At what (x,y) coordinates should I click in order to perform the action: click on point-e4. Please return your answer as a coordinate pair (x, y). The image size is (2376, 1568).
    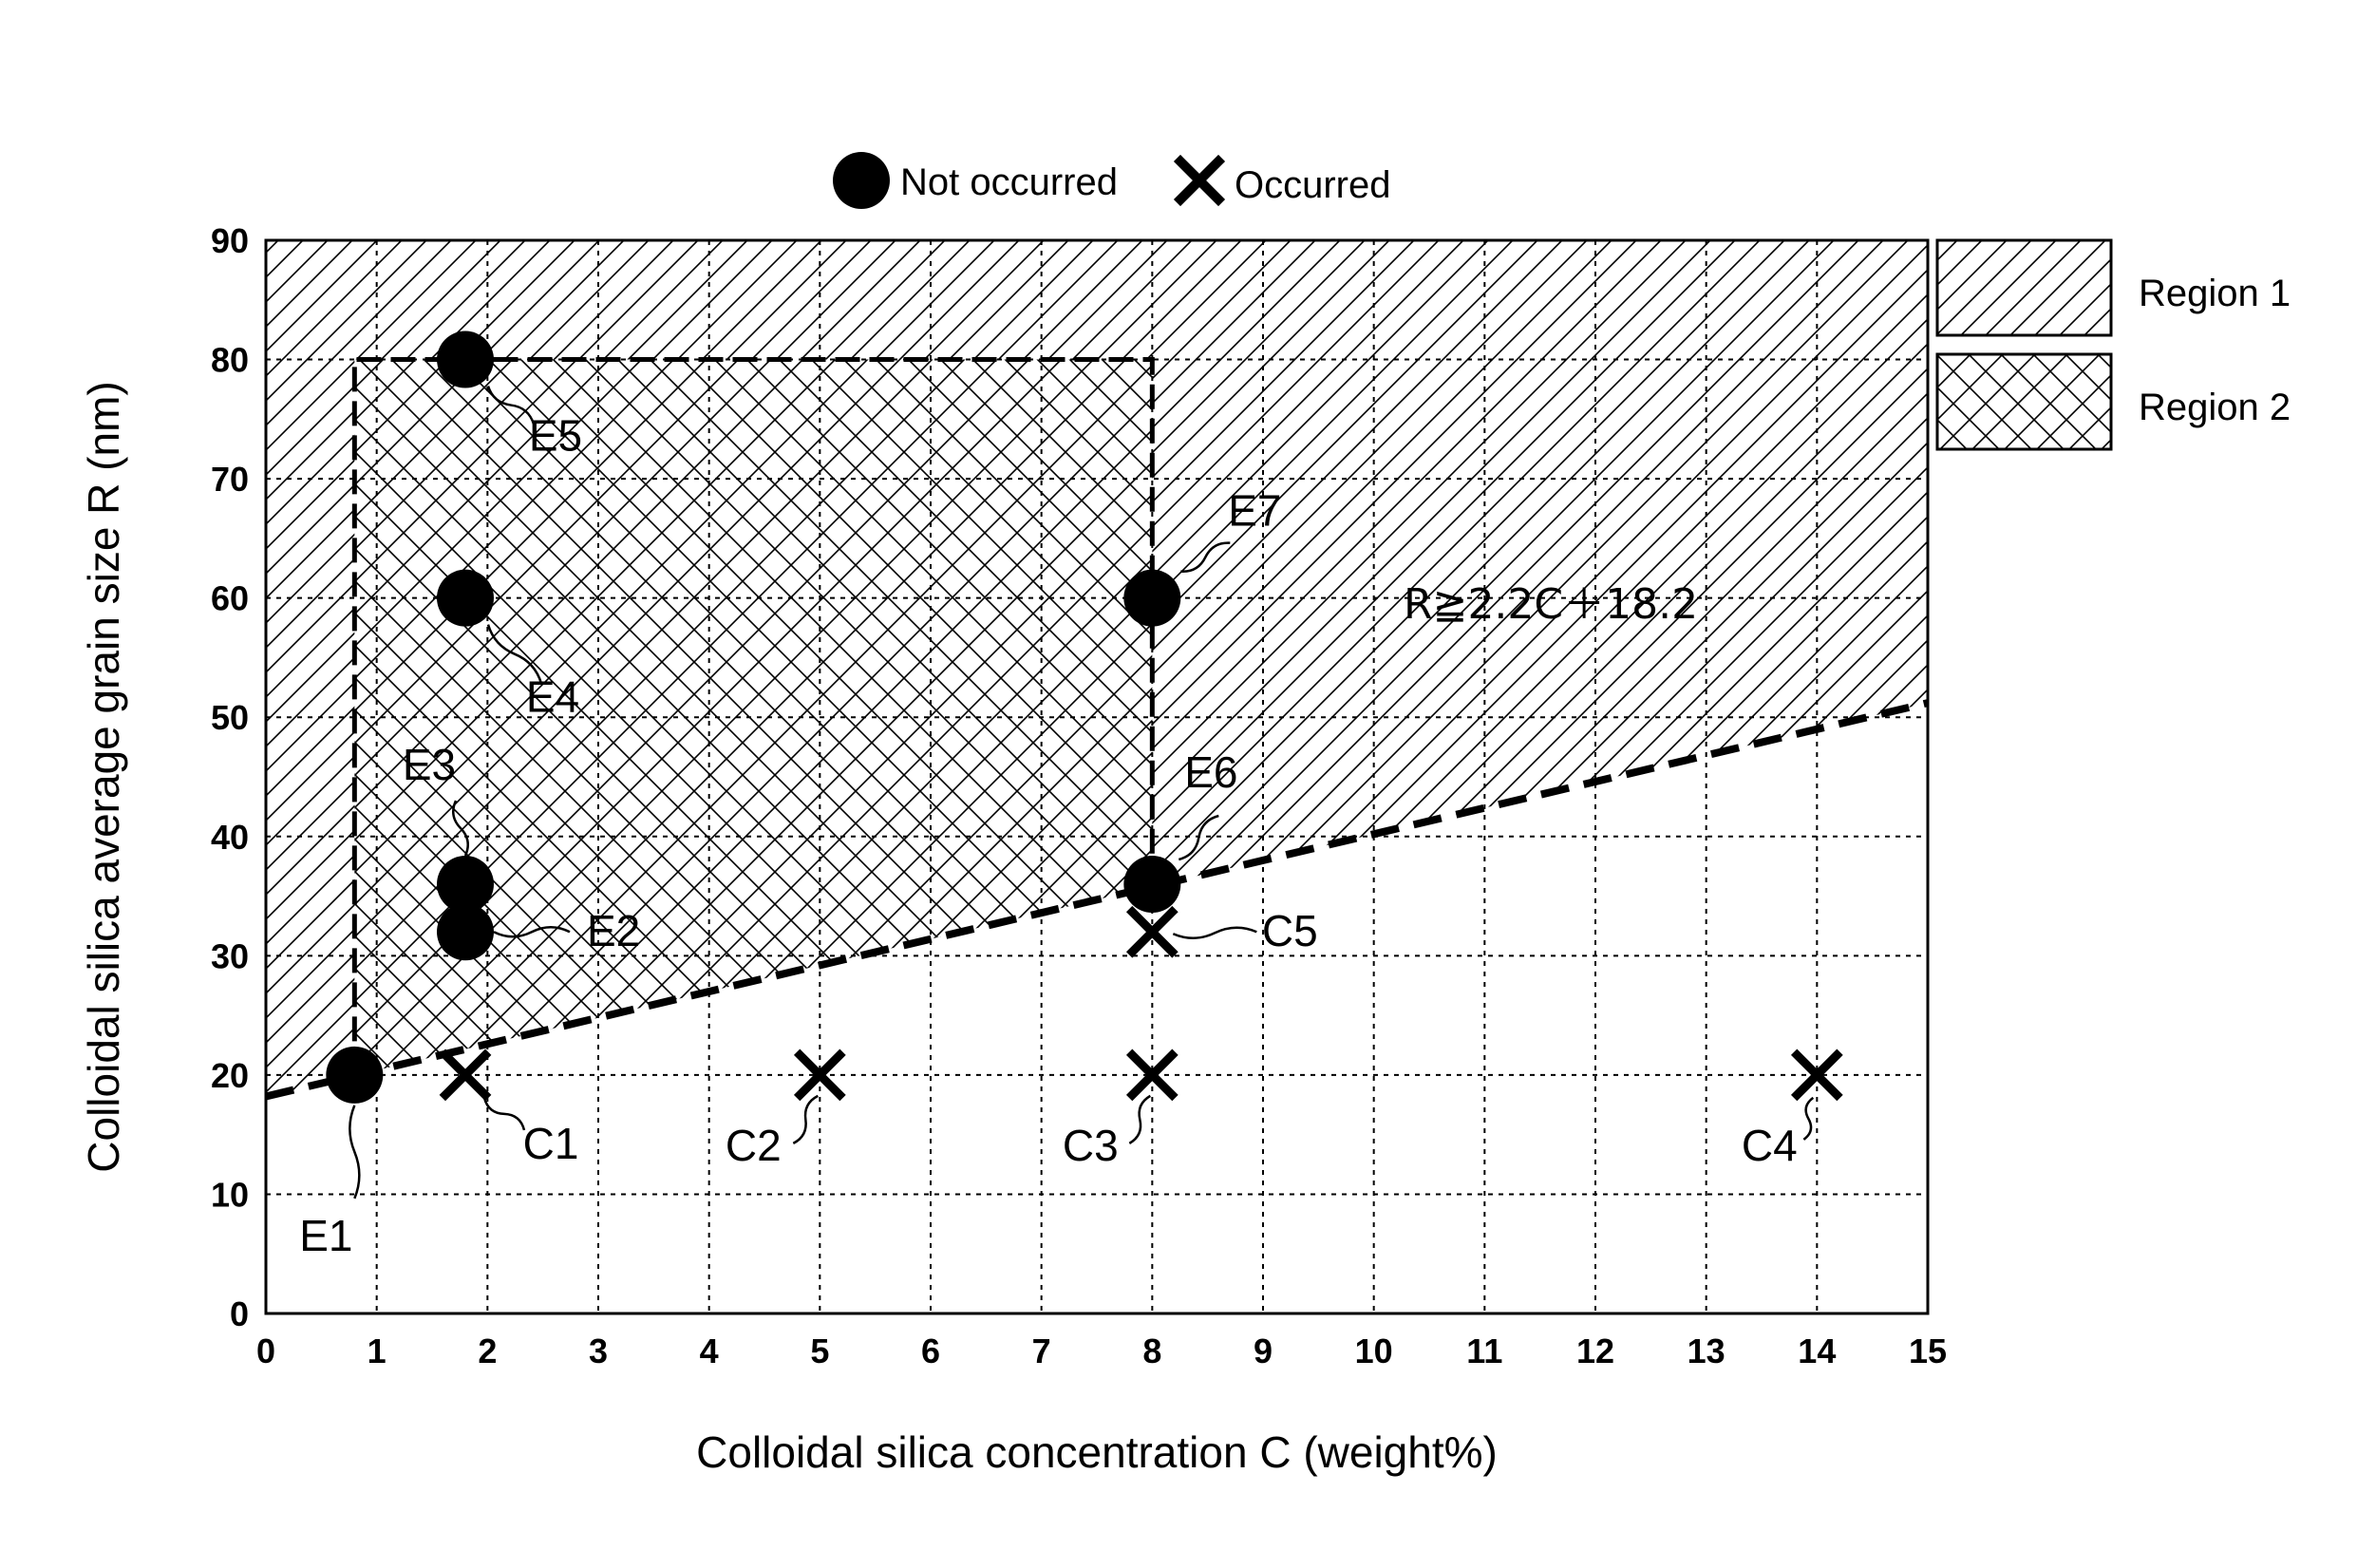
    Looking at the image, I should click on (465, 598).